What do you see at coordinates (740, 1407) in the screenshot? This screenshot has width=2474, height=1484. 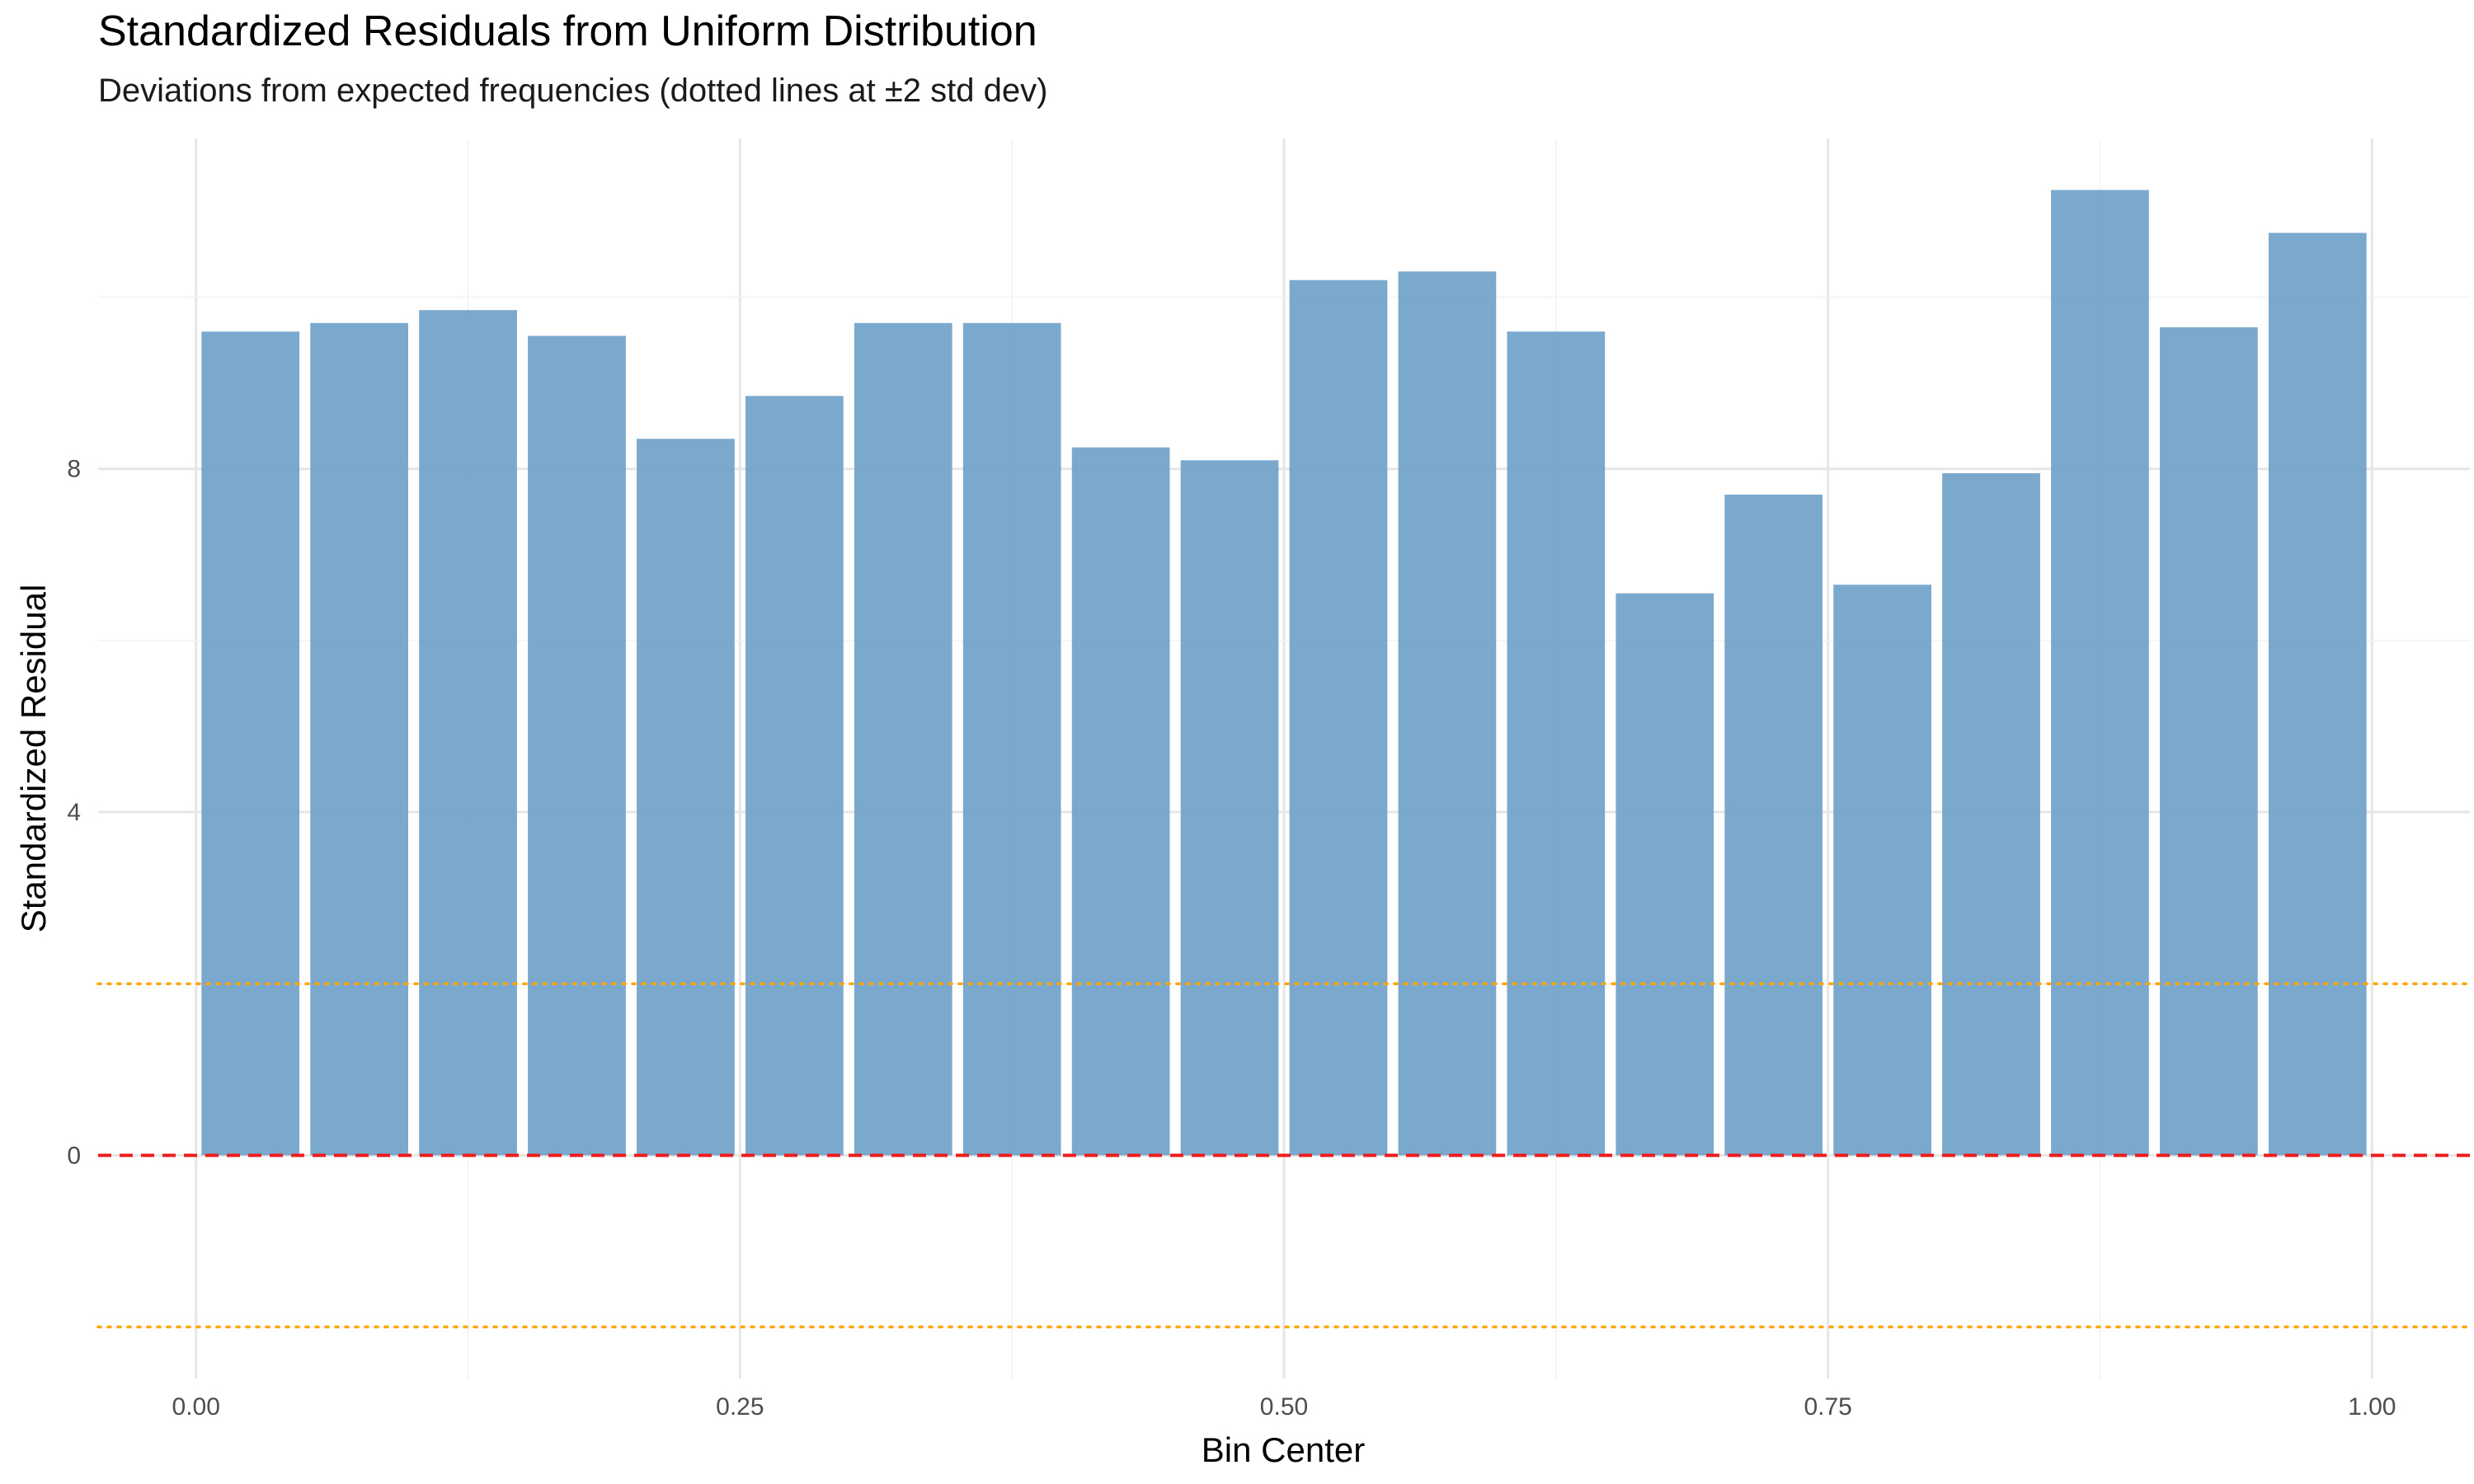 I see `x-tick-label: 0.25` at bounding box center [740, 1407].